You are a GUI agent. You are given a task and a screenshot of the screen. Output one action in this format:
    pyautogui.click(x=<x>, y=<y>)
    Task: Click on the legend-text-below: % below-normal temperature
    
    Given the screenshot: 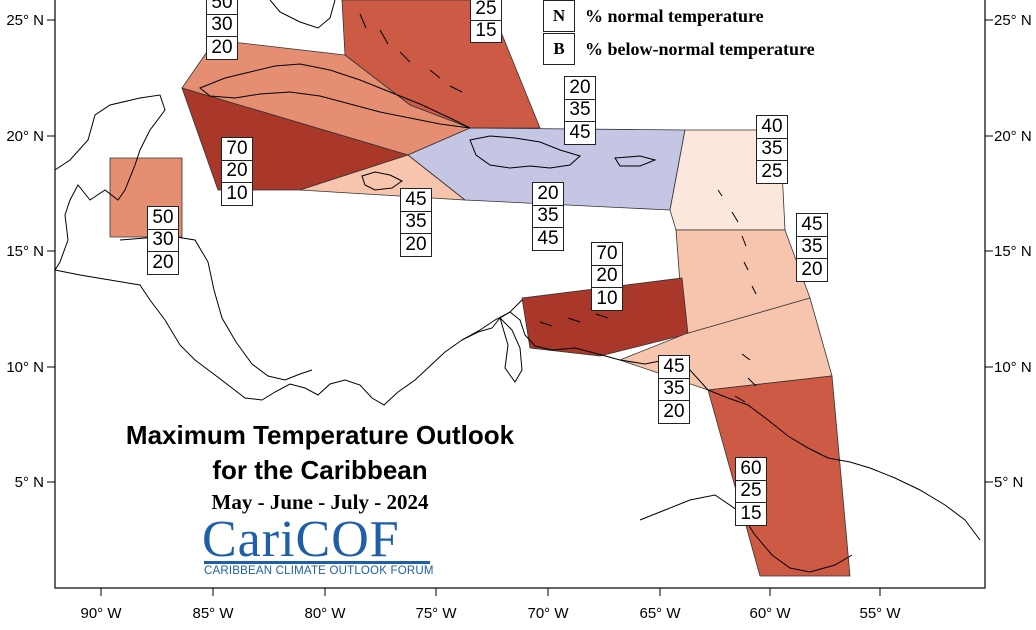 What is the action you would take?
    pyautogui.click(x=700, y=48)
    